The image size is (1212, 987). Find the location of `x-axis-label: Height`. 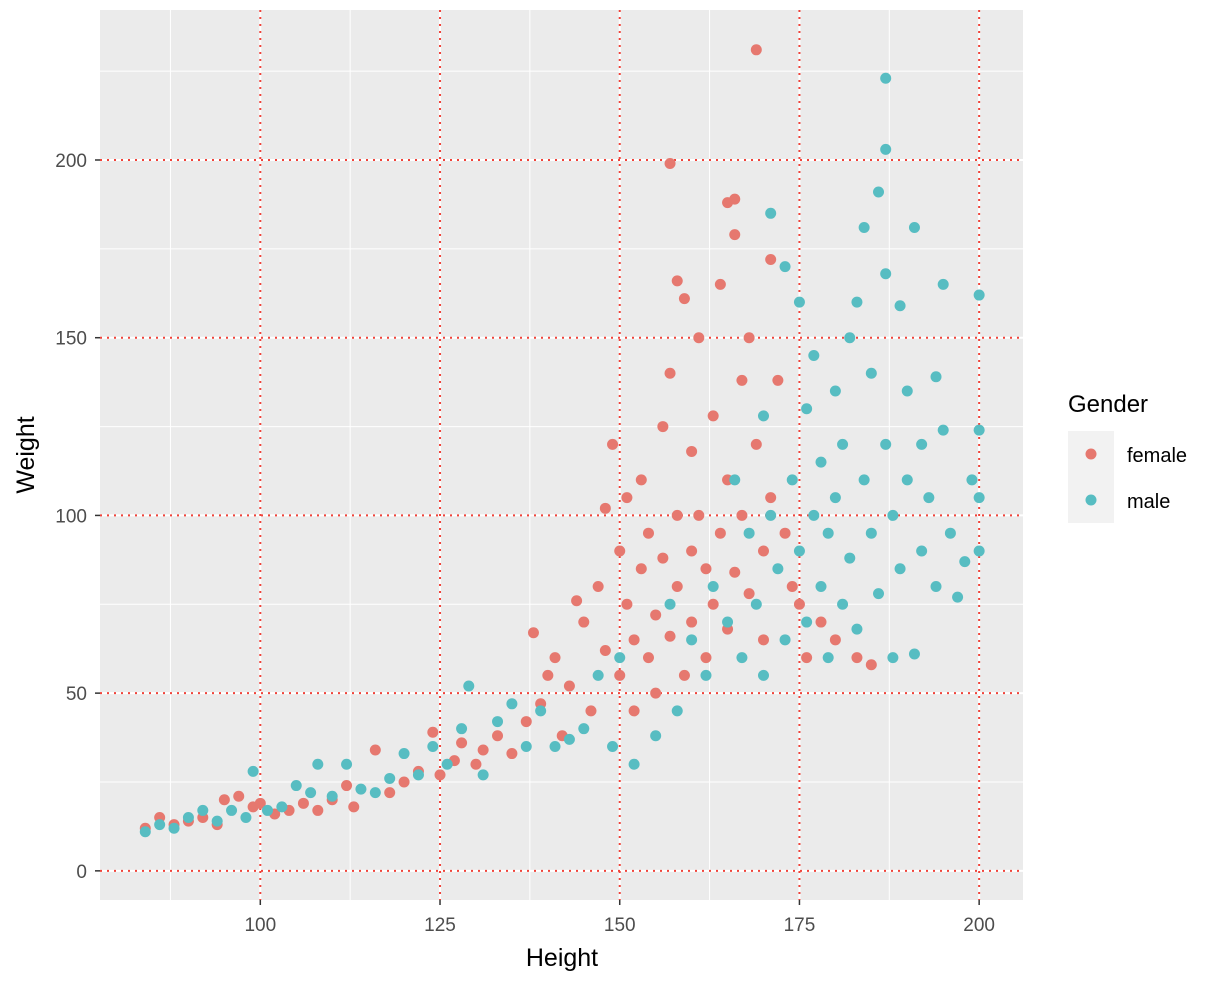

x-axis-label: Height is located at coordinates (562, 958).